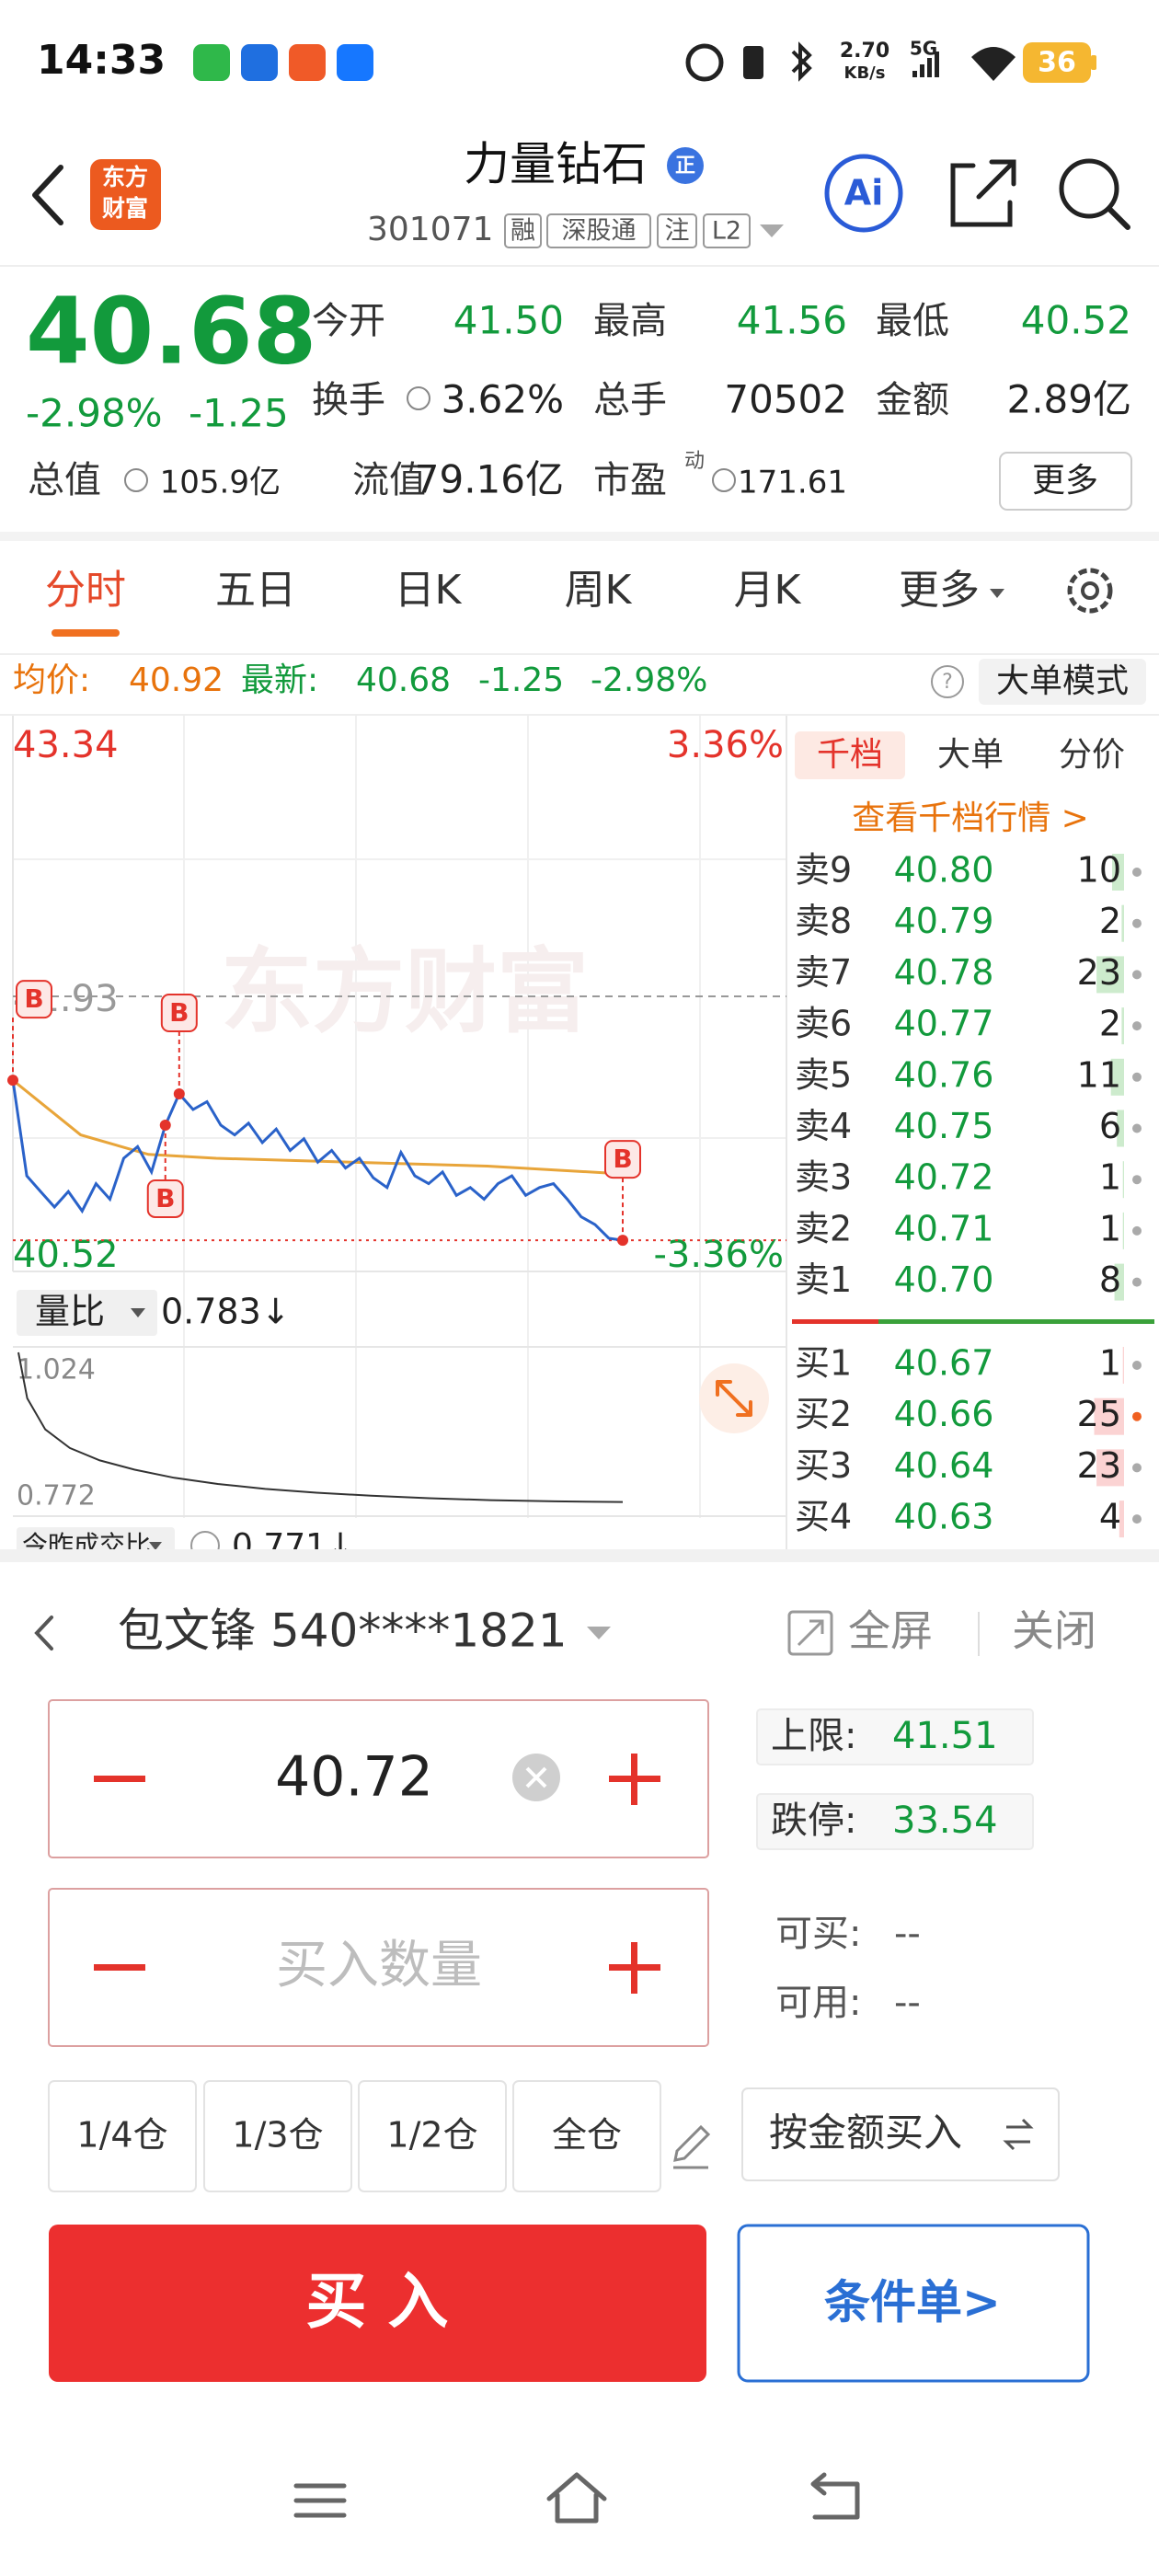 The width and height of the screenshot is (1159, 2576). What do you see at coordinates (70, 1312) in the screenshot?
I see `ratio-label: 量比` at bounding box center [70, 1312].